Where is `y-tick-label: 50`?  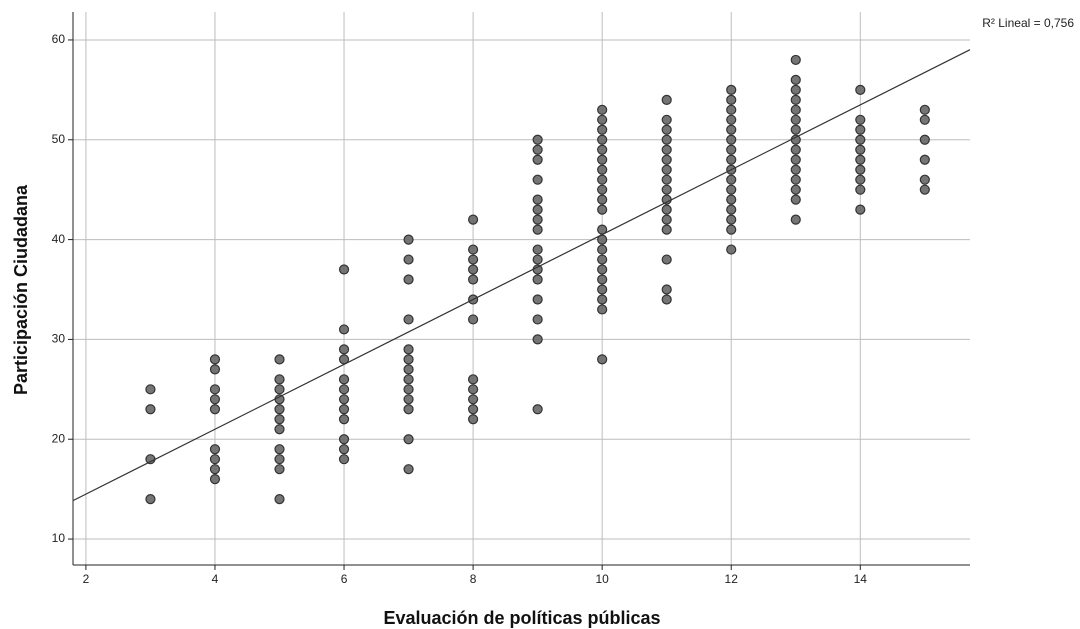 y-tick-label: 50 is located at coordinates (59, 139).